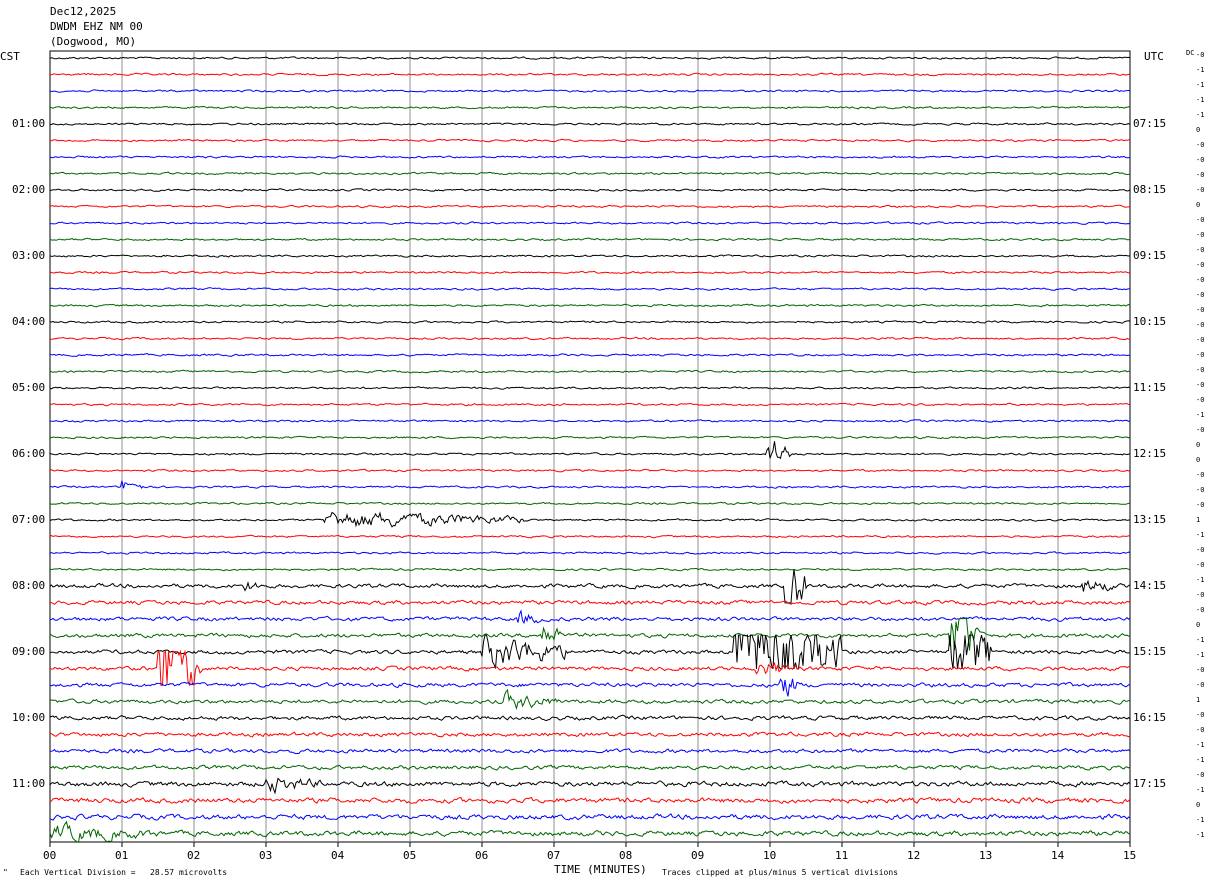  What do you see at coordinates (1150, 783) in the screenshot?
I see `utc-hour-label: 17:15` at bounding box center [1150, 783].